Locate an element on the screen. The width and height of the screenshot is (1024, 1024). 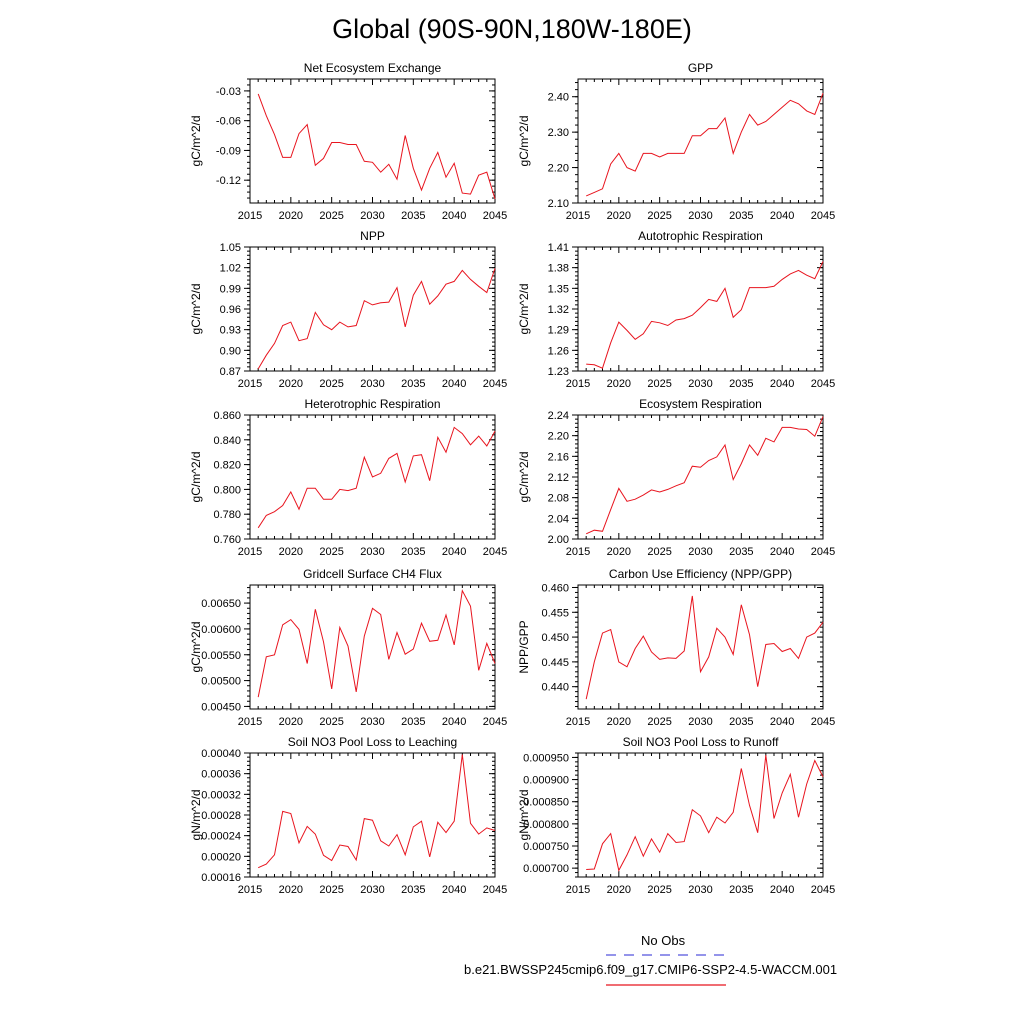
y-tick-label: 0.000800 is located at coordinates (546, 825).